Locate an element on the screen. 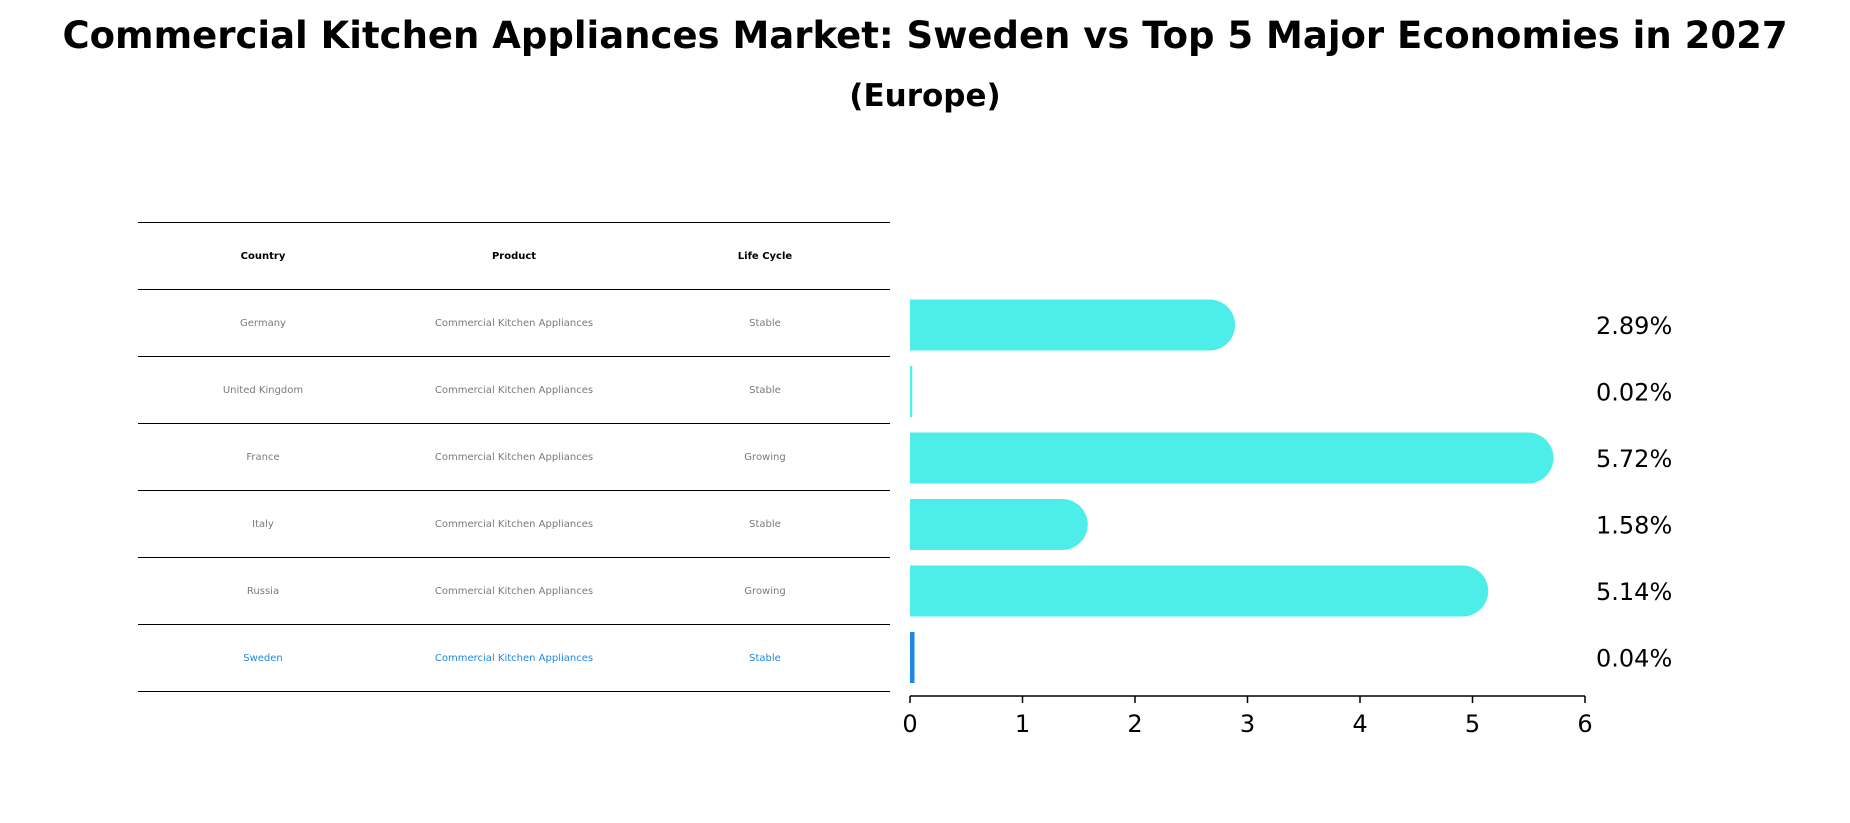 This screenshot has width=1850, height=823. cell-country: France is located at coordinates (263, 457).